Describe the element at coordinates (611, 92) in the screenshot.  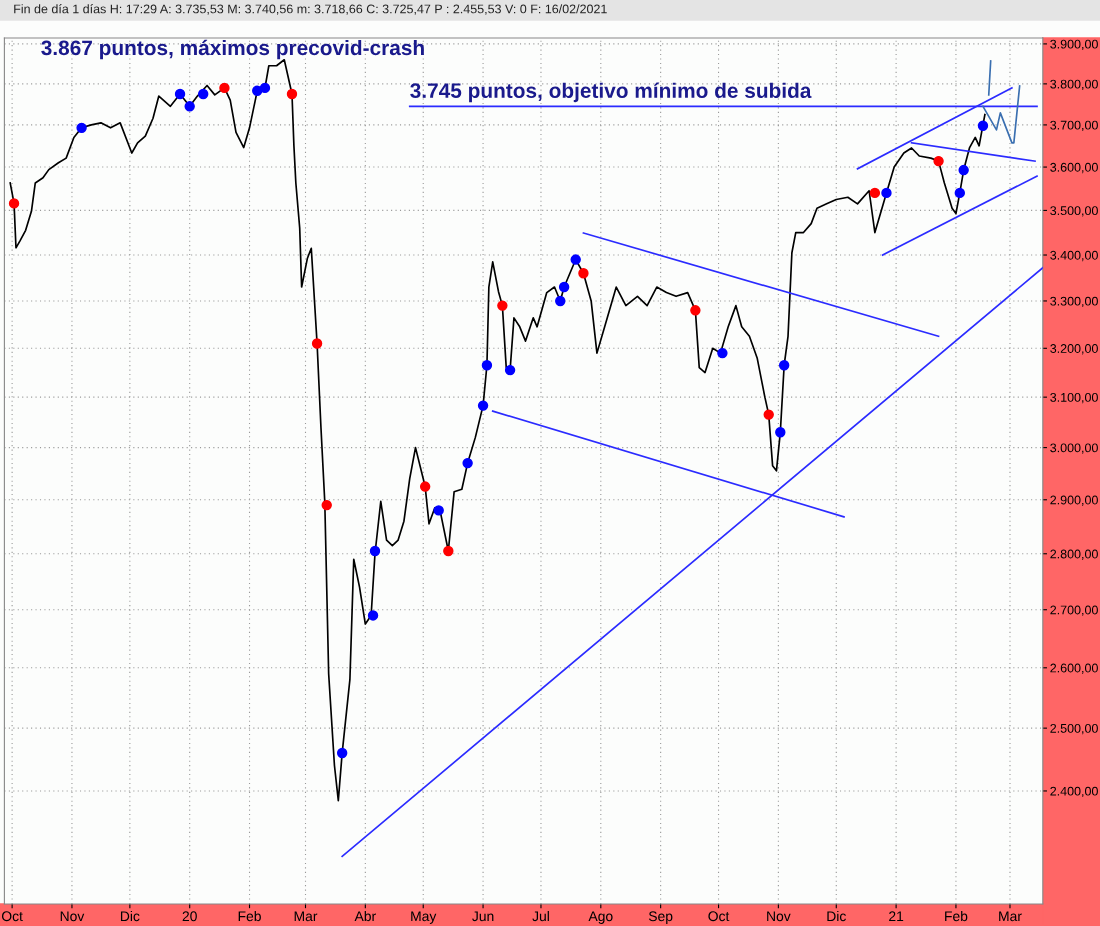
I see `annotation: 3.745 puntos, objetivo mínimo de subida` at that location.